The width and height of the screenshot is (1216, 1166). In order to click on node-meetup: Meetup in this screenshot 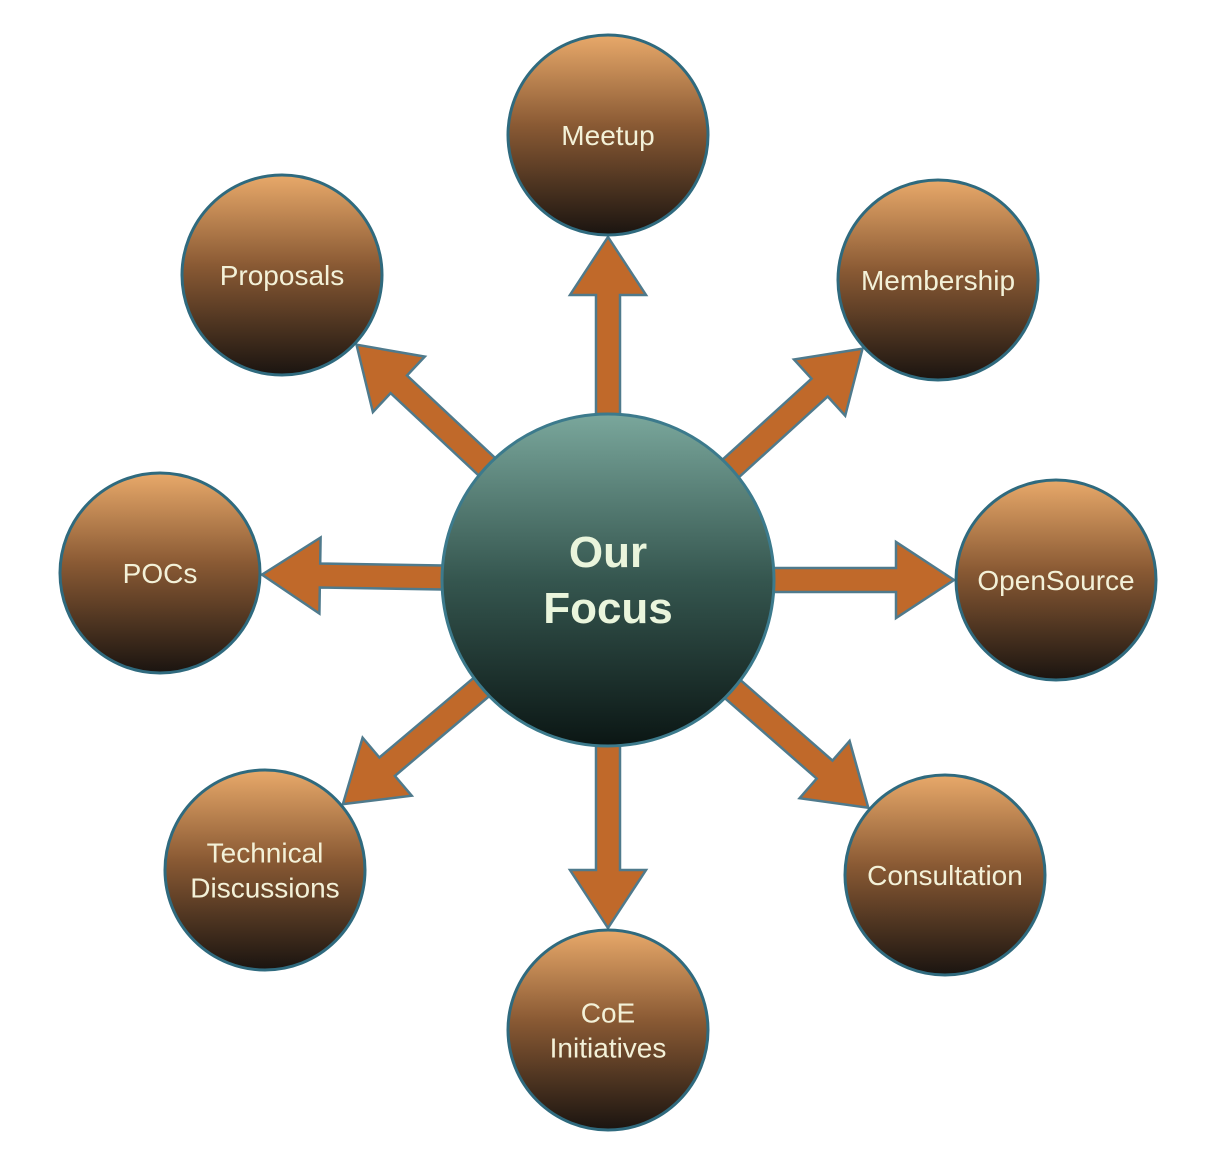, I will do `click(608, 135)`.